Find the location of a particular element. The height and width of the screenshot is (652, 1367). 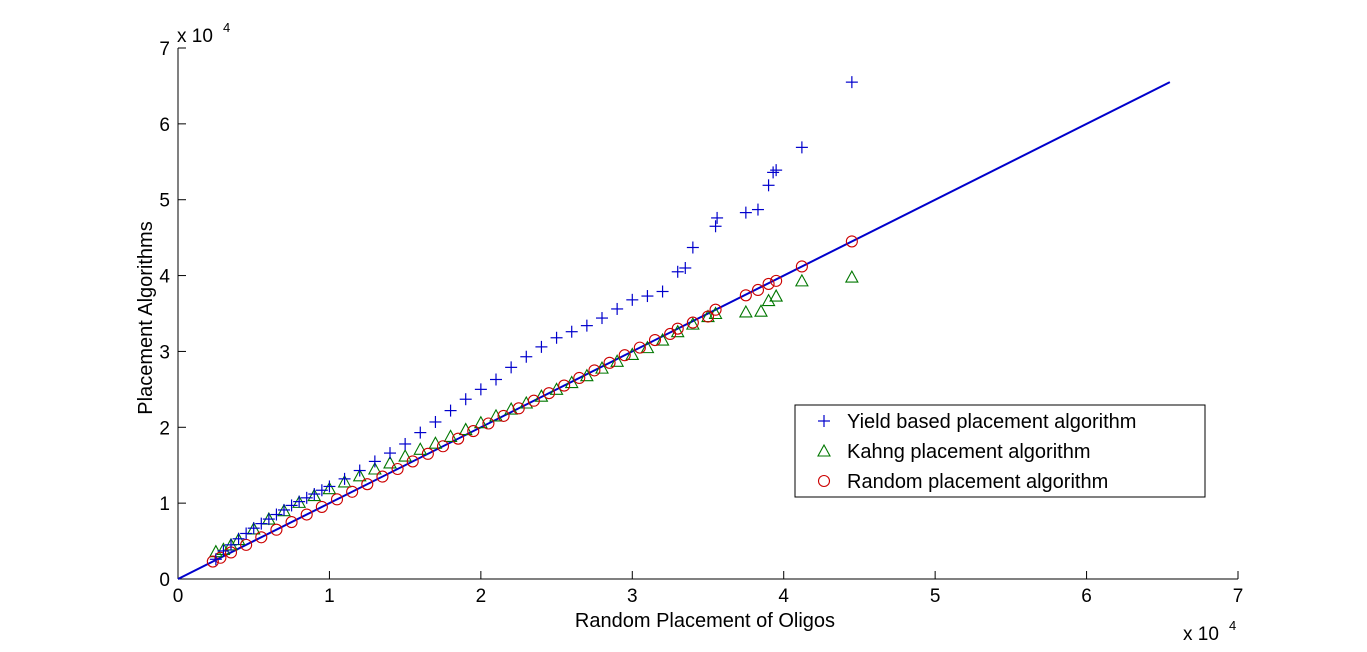

x-multiplier-text: x 10 is located at coordinates (1201, 634).